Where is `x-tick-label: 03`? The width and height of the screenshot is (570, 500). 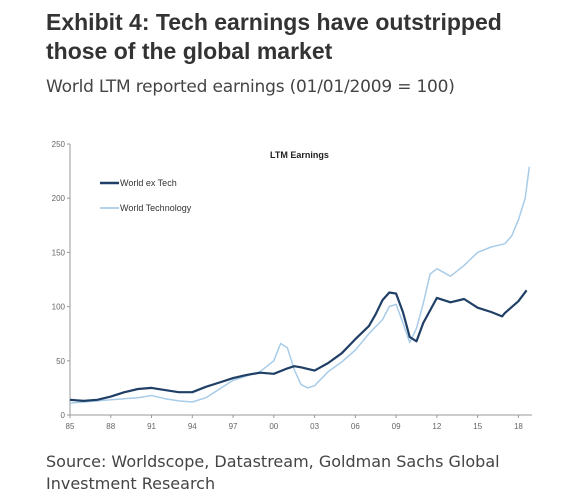
x-tick-label: 03 is located at coordinates (314, 426).